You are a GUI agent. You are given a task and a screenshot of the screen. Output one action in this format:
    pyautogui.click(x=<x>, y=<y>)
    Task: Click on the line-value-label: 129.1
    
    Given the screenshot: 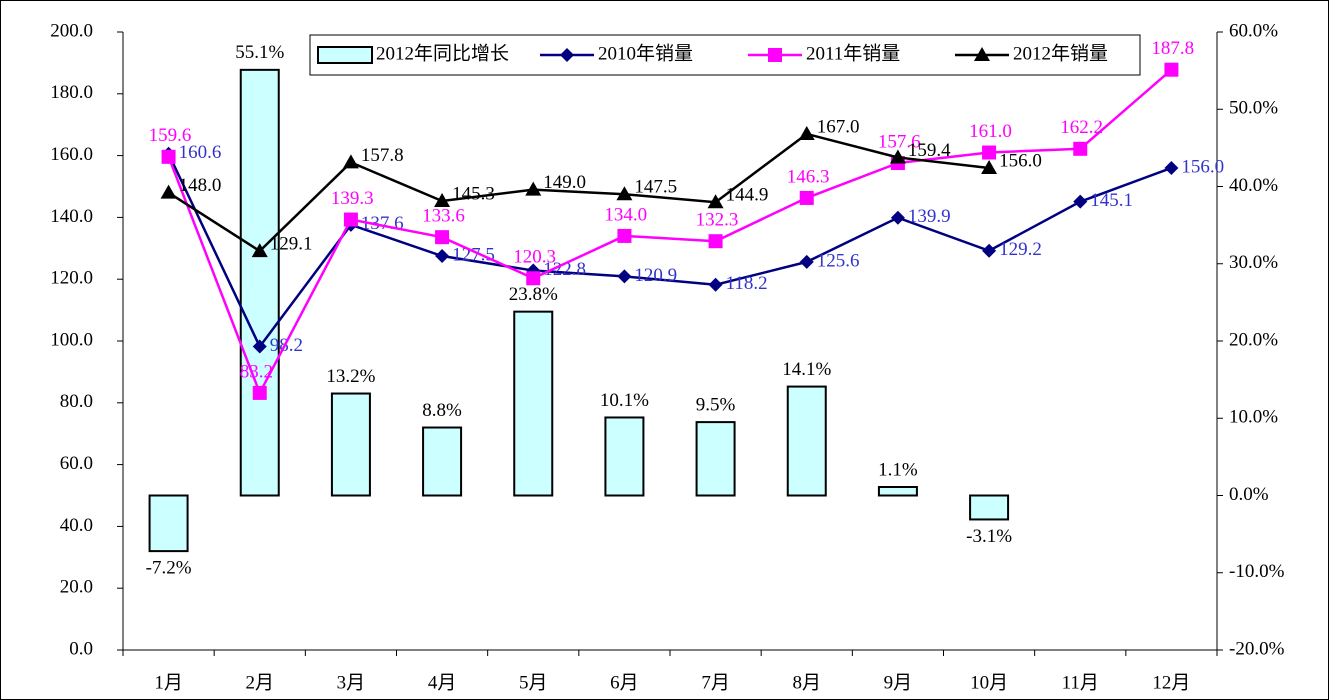 What is the action you would take?
    pyautogui.click(x=291, y=243)
    